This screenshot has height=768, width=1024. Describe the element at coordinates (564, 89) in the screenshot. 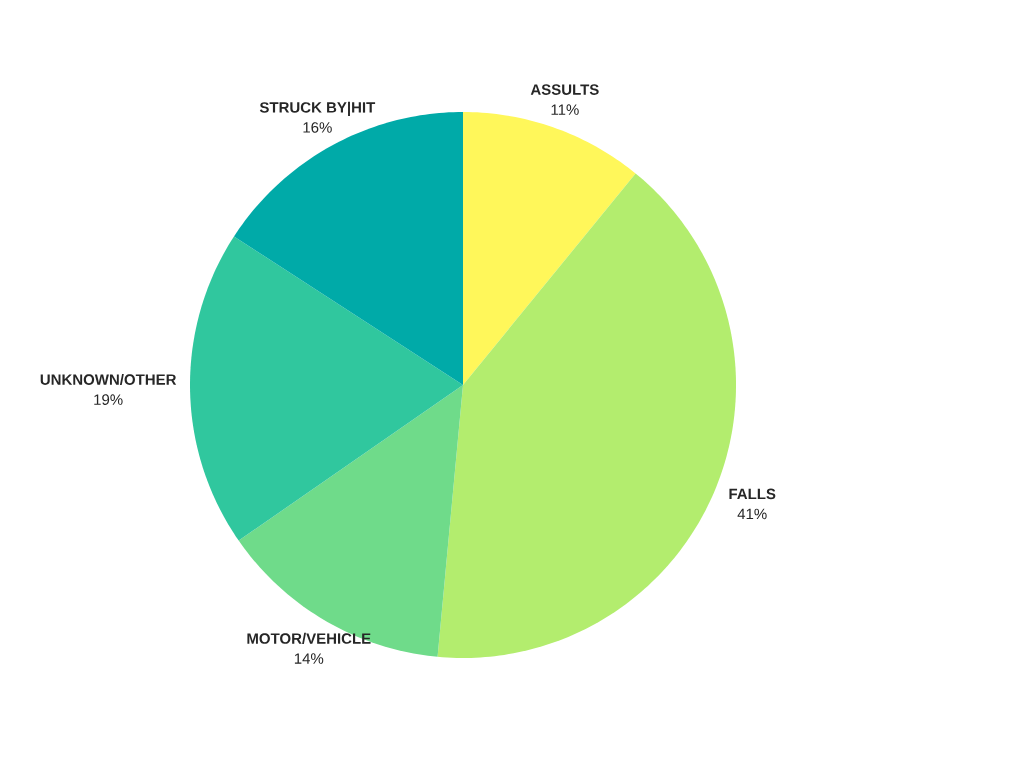

I see `slice-label: ASSULTS` at that location.